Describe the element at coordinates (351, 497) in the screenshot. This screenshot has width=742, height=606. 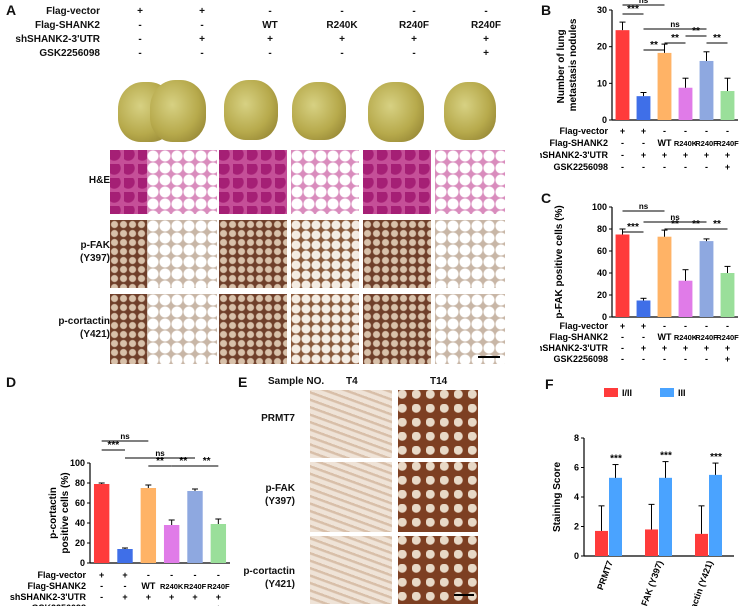
I see `e-pfak-t4` at that location.